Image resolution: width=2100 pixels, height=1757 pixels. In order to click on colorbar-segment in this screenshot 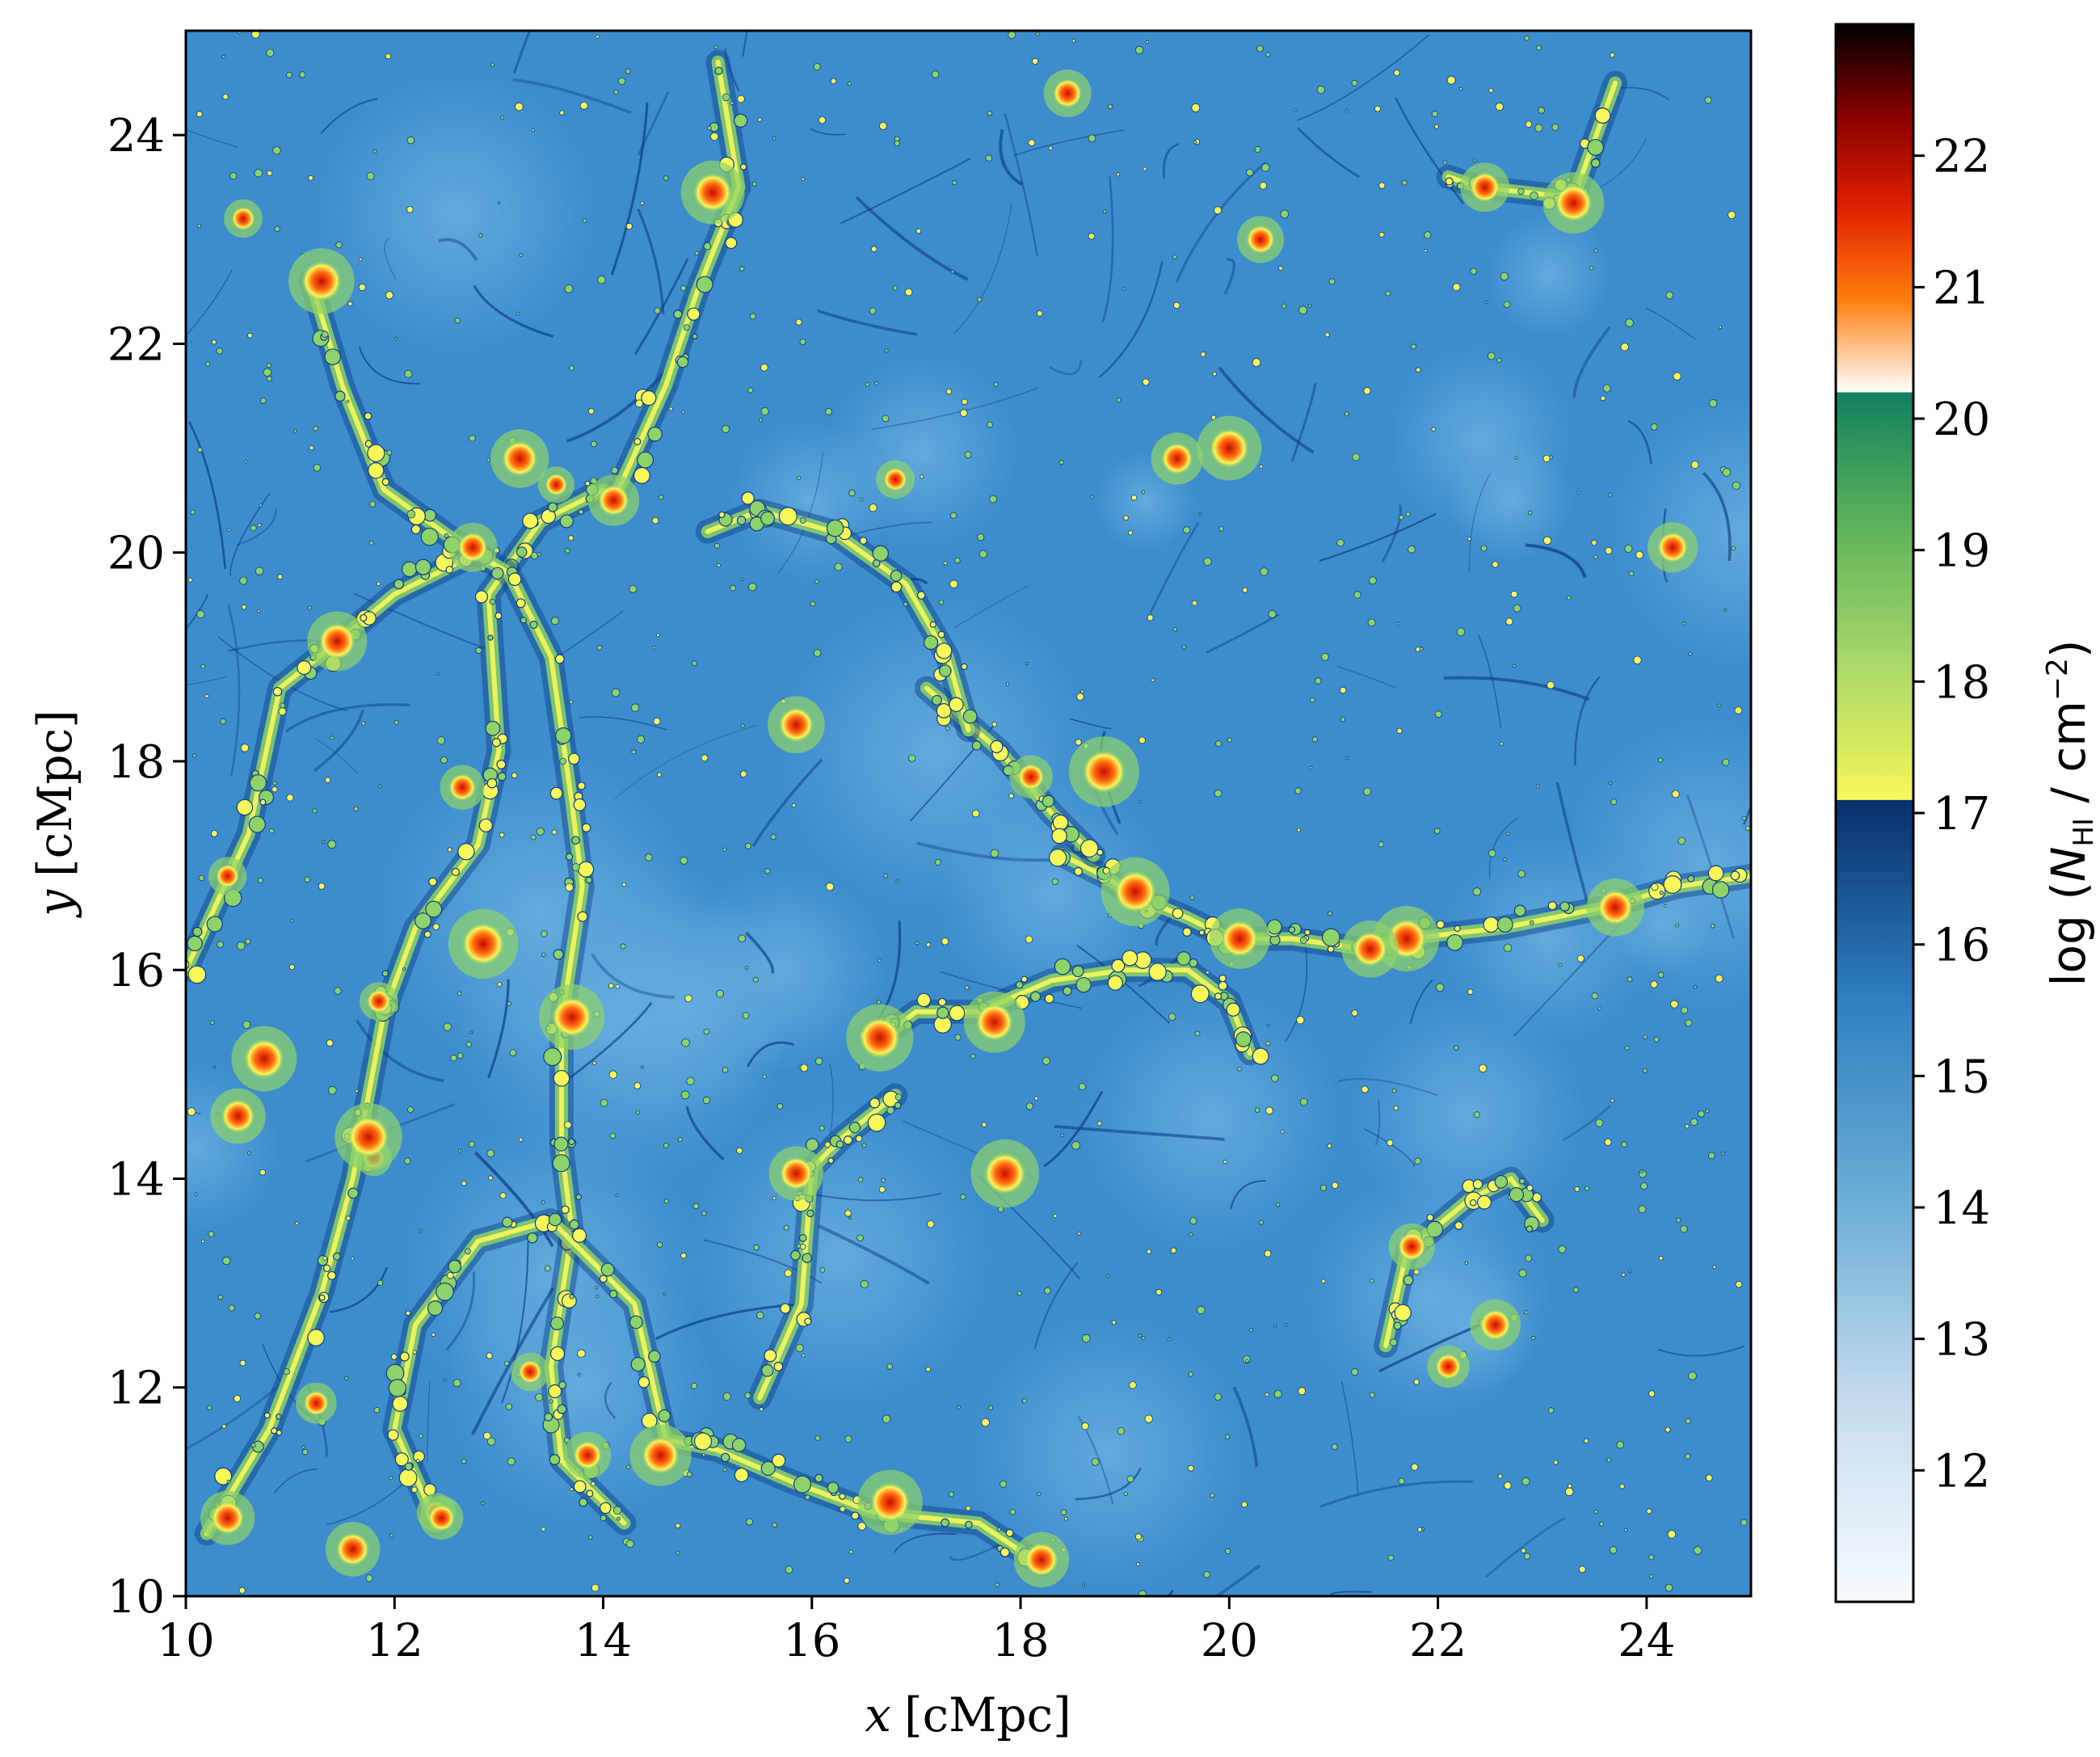, I will do `click(1874, 1200)`.